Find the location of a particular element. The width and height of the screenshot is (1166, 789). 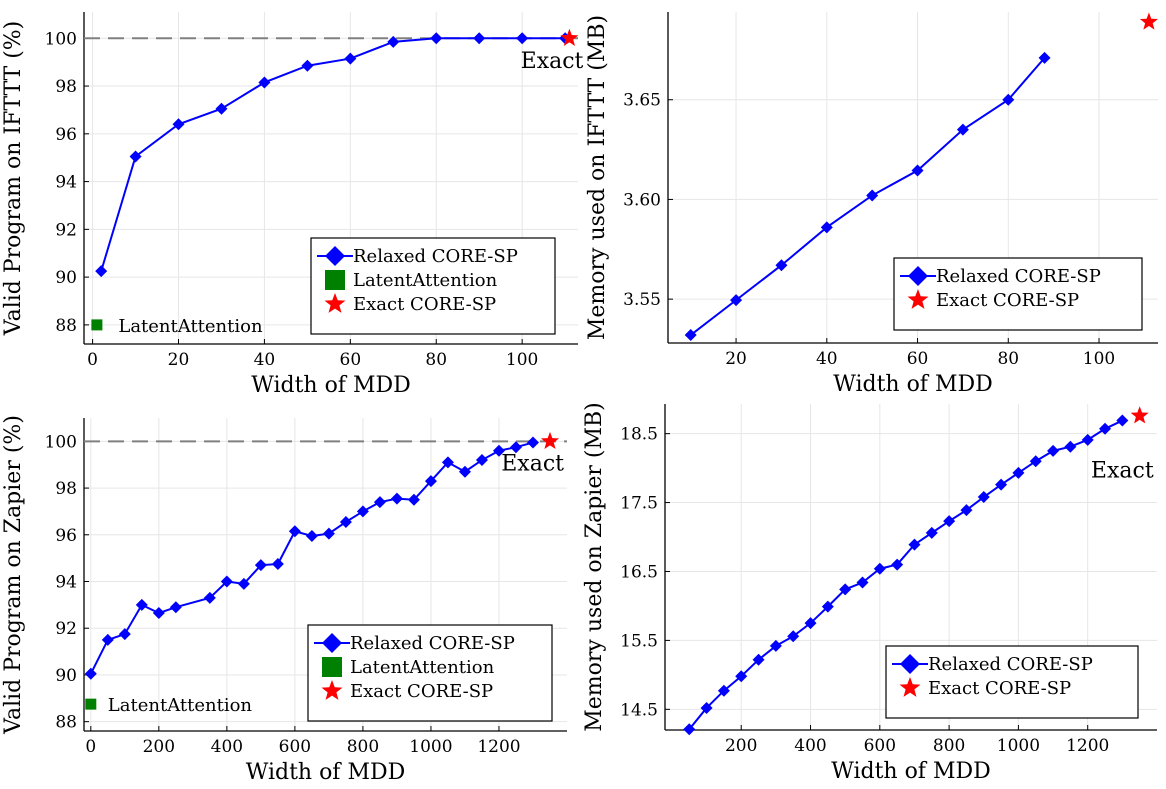

x-tick-label: 1200 is located at coordinates (498, 747).